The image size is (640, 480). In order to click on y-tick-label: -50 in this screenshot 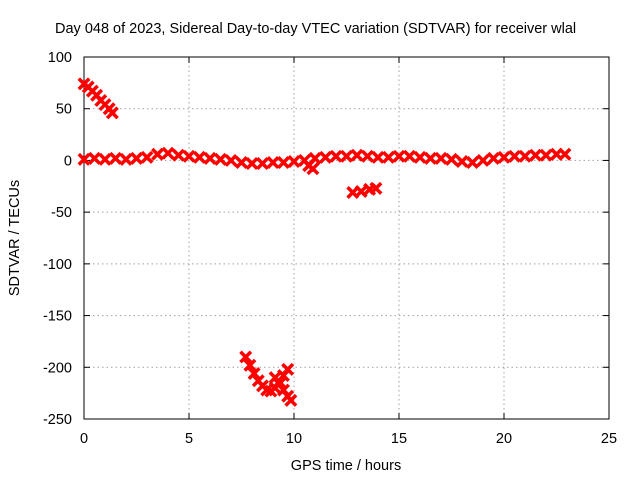, I will do `click(61, 213)`.